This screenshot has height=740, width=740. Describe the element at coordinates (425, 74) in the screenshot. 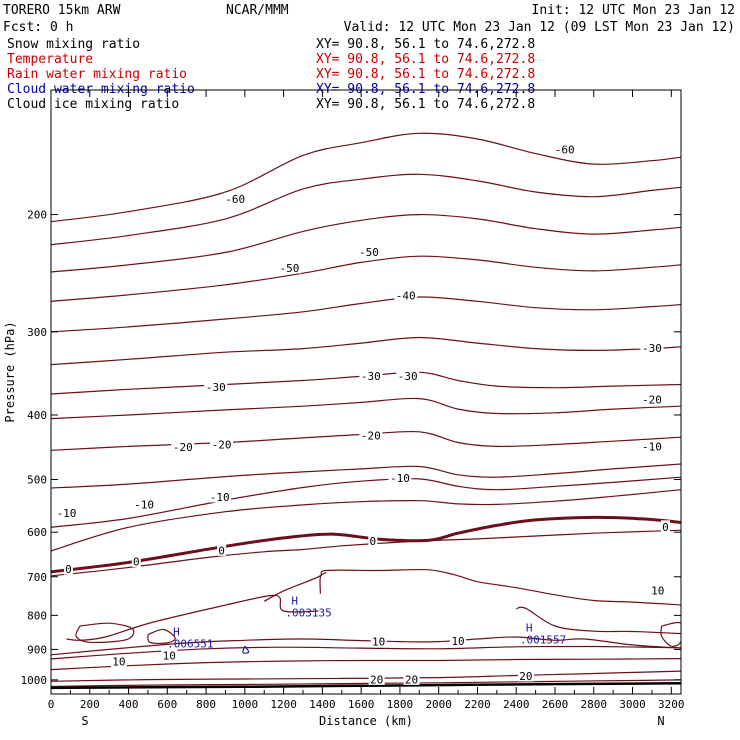

I see `legend-xy-2: XY= 90.8, 56.1 to 74.6,272.8` at that location.